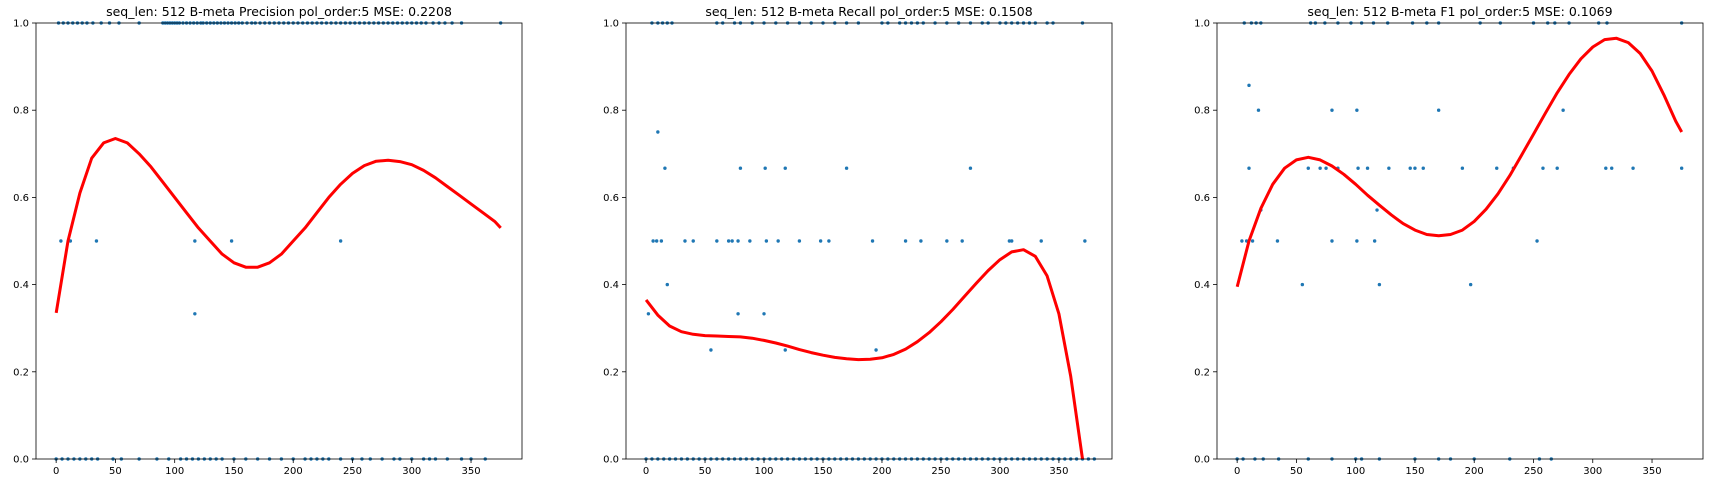  What do you see at coordinates (1592, 471) in the screenshot?
I see `x-tick-label: 300` at bounding box center [1592, 471].